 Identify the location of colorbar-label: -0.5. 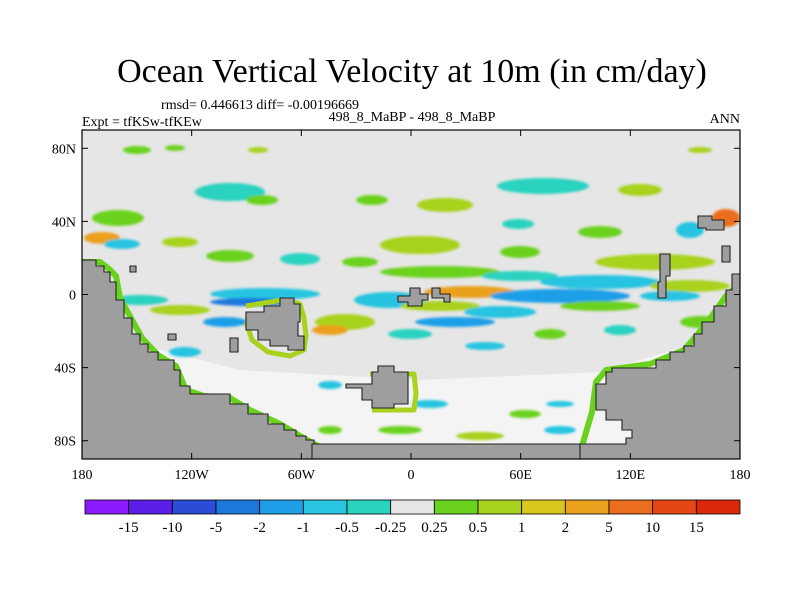
(347, 528).